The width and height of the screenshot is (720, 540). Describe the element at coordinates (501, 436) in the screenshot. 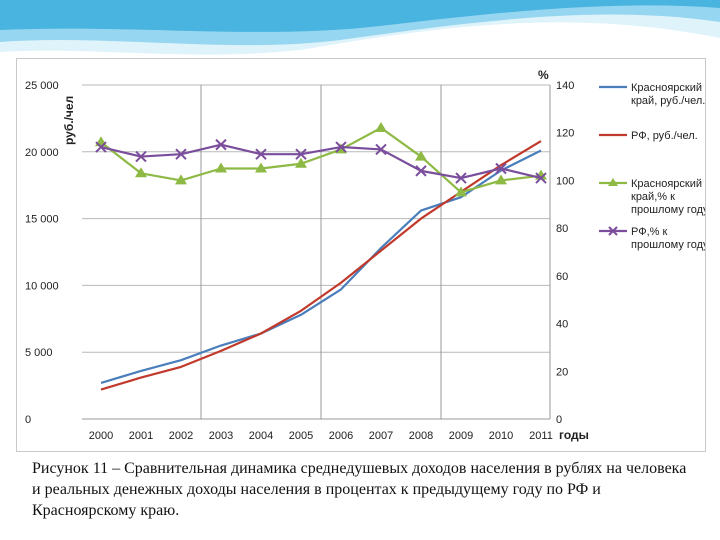

I see `x-tick-label: 2010` at that location.